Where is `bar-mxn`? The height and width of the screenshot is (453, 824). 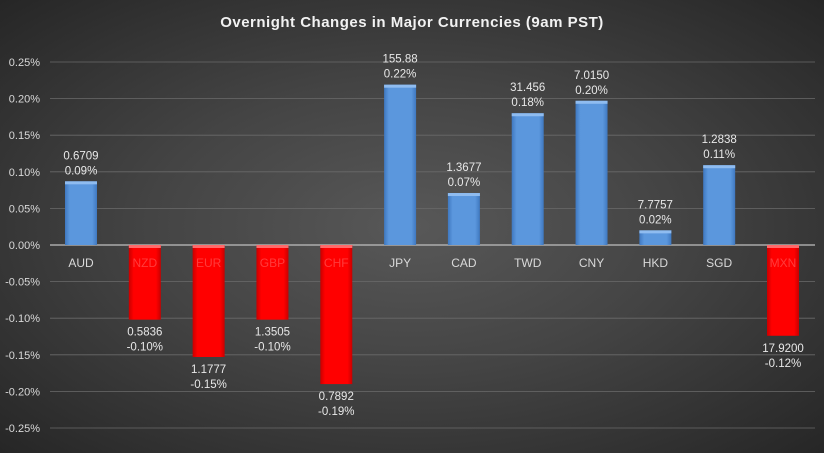 bar-mxn is located at coordinates (783, 290).